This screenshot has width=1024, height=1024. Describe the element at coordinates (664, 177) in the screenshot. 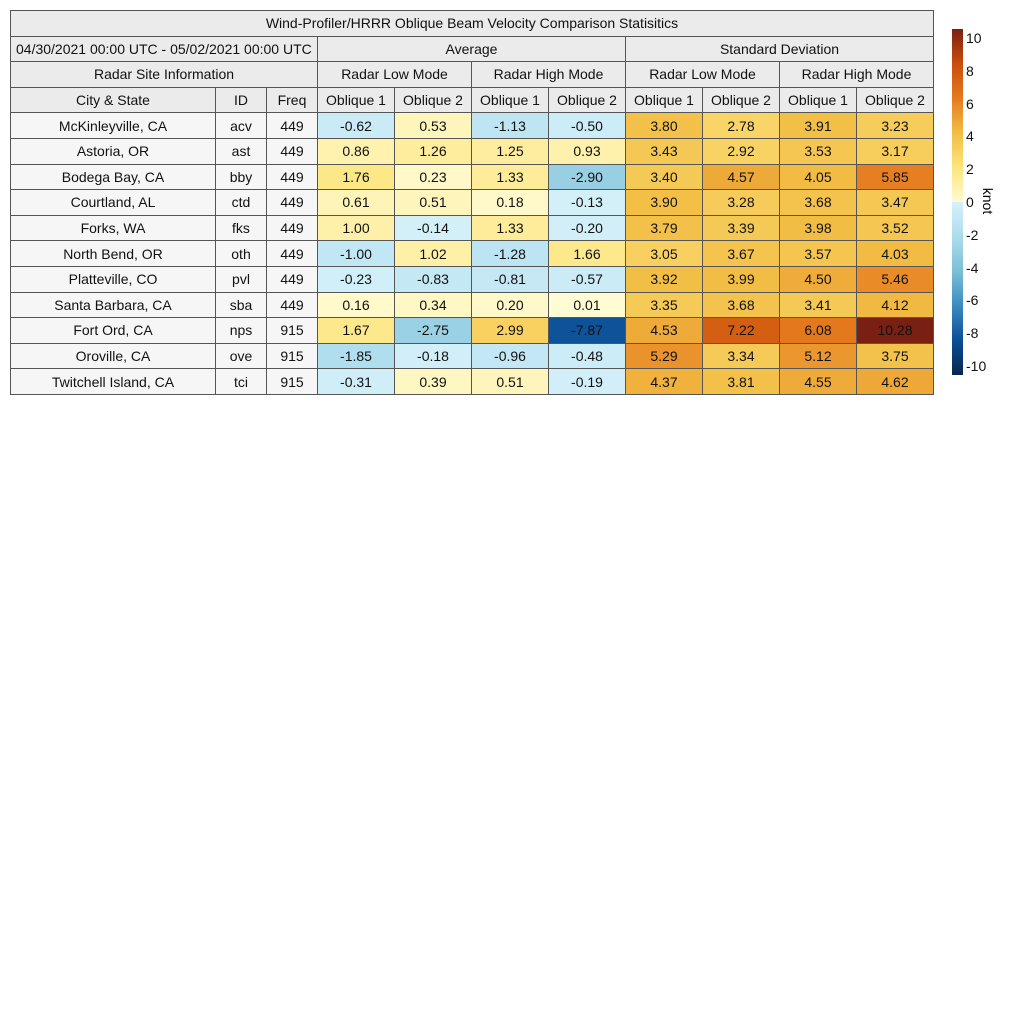

I see `value-cell: 3.40` at that location.